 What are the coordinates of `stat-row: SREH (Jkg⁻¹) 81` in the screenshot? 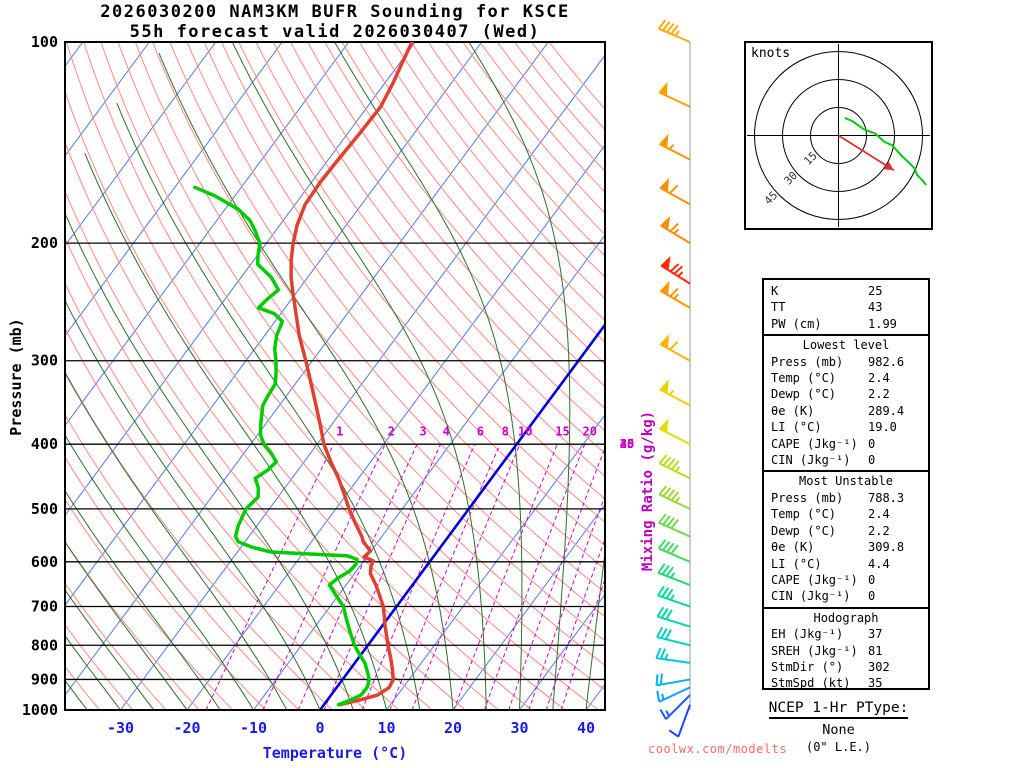 It's located at (846, 651).